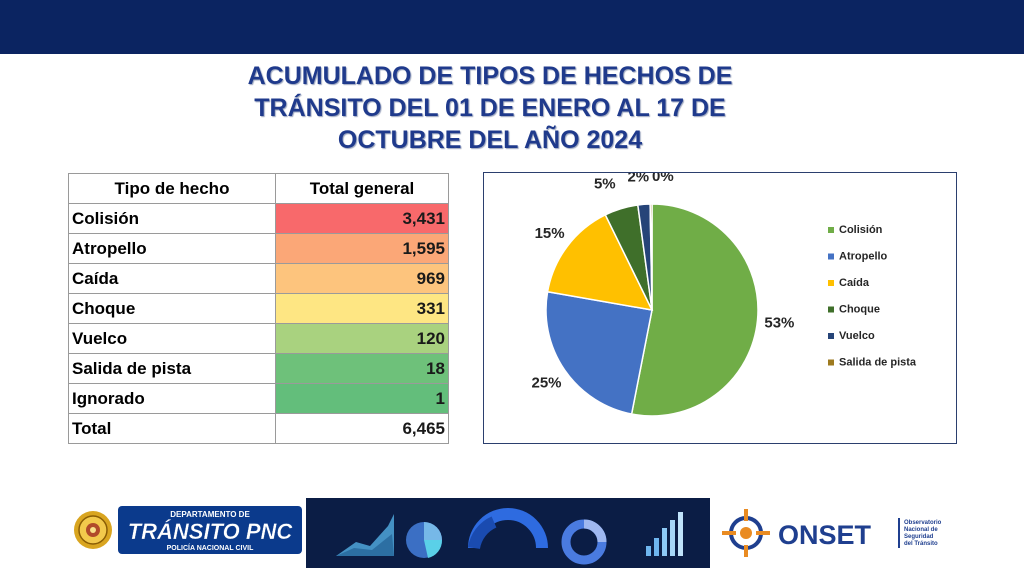 Image resolution: width=1024 pixels, height=576 pixels. Describe the element at coordinates (664, 534) in the screenshot. I see `bar-chart-icon` at that location.